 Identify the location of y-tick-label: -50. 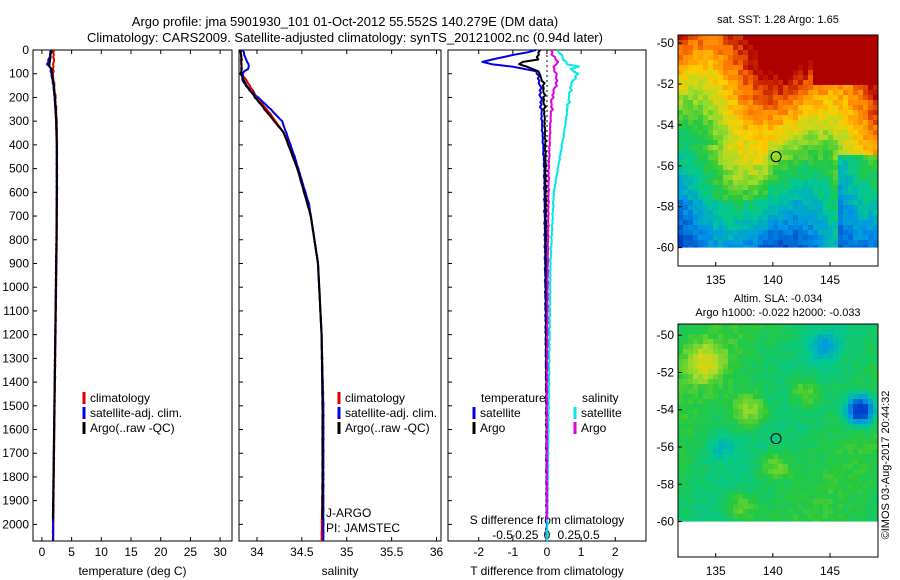
(666, 43).